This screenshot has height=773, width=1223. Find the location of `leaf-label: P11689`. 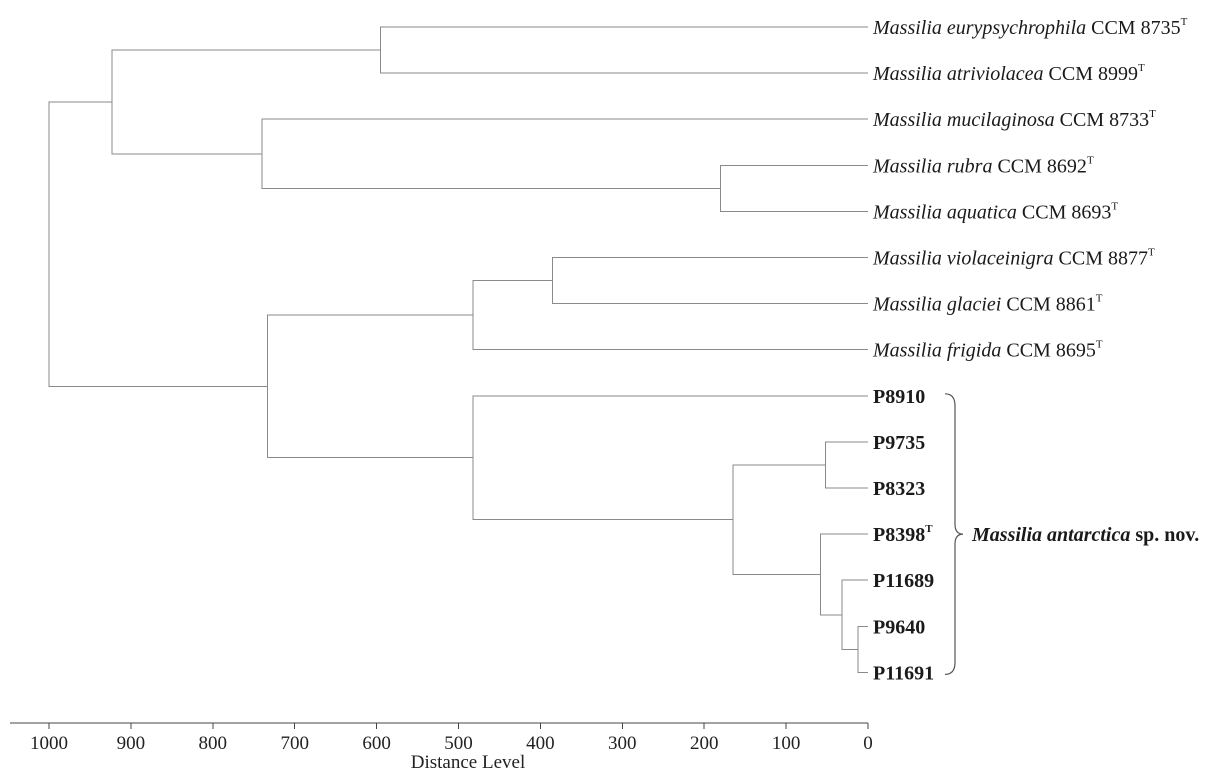

leaf-label: P11689 is located at coordinates (903, 581).